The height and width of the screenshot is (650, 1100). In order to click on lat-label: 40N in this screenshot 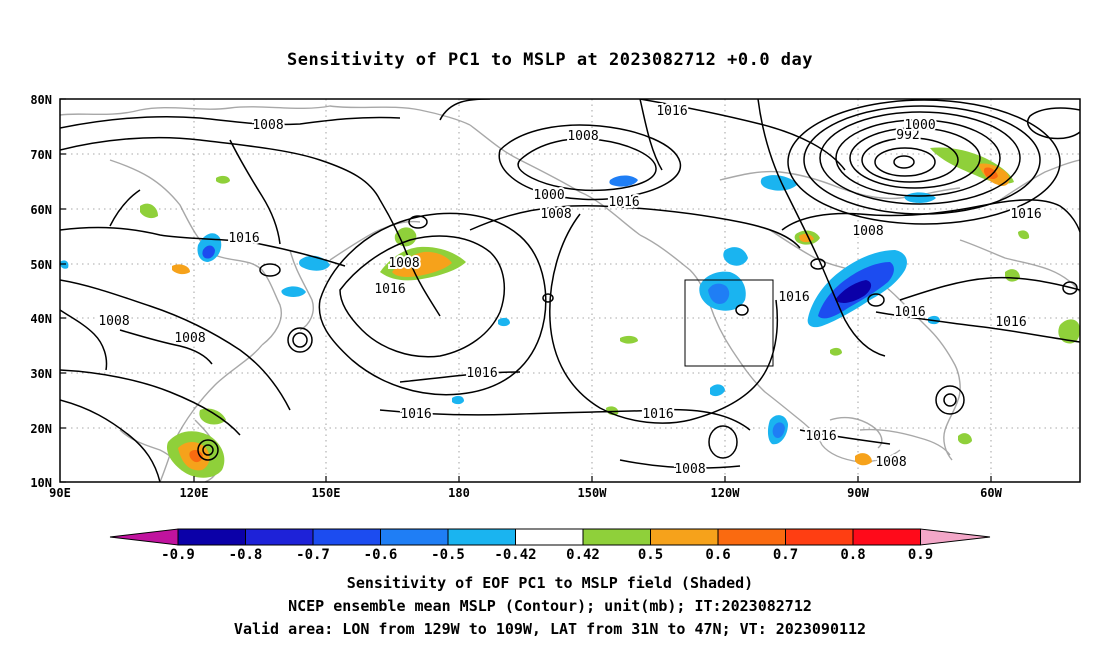, I will do `click(41, 319)`.